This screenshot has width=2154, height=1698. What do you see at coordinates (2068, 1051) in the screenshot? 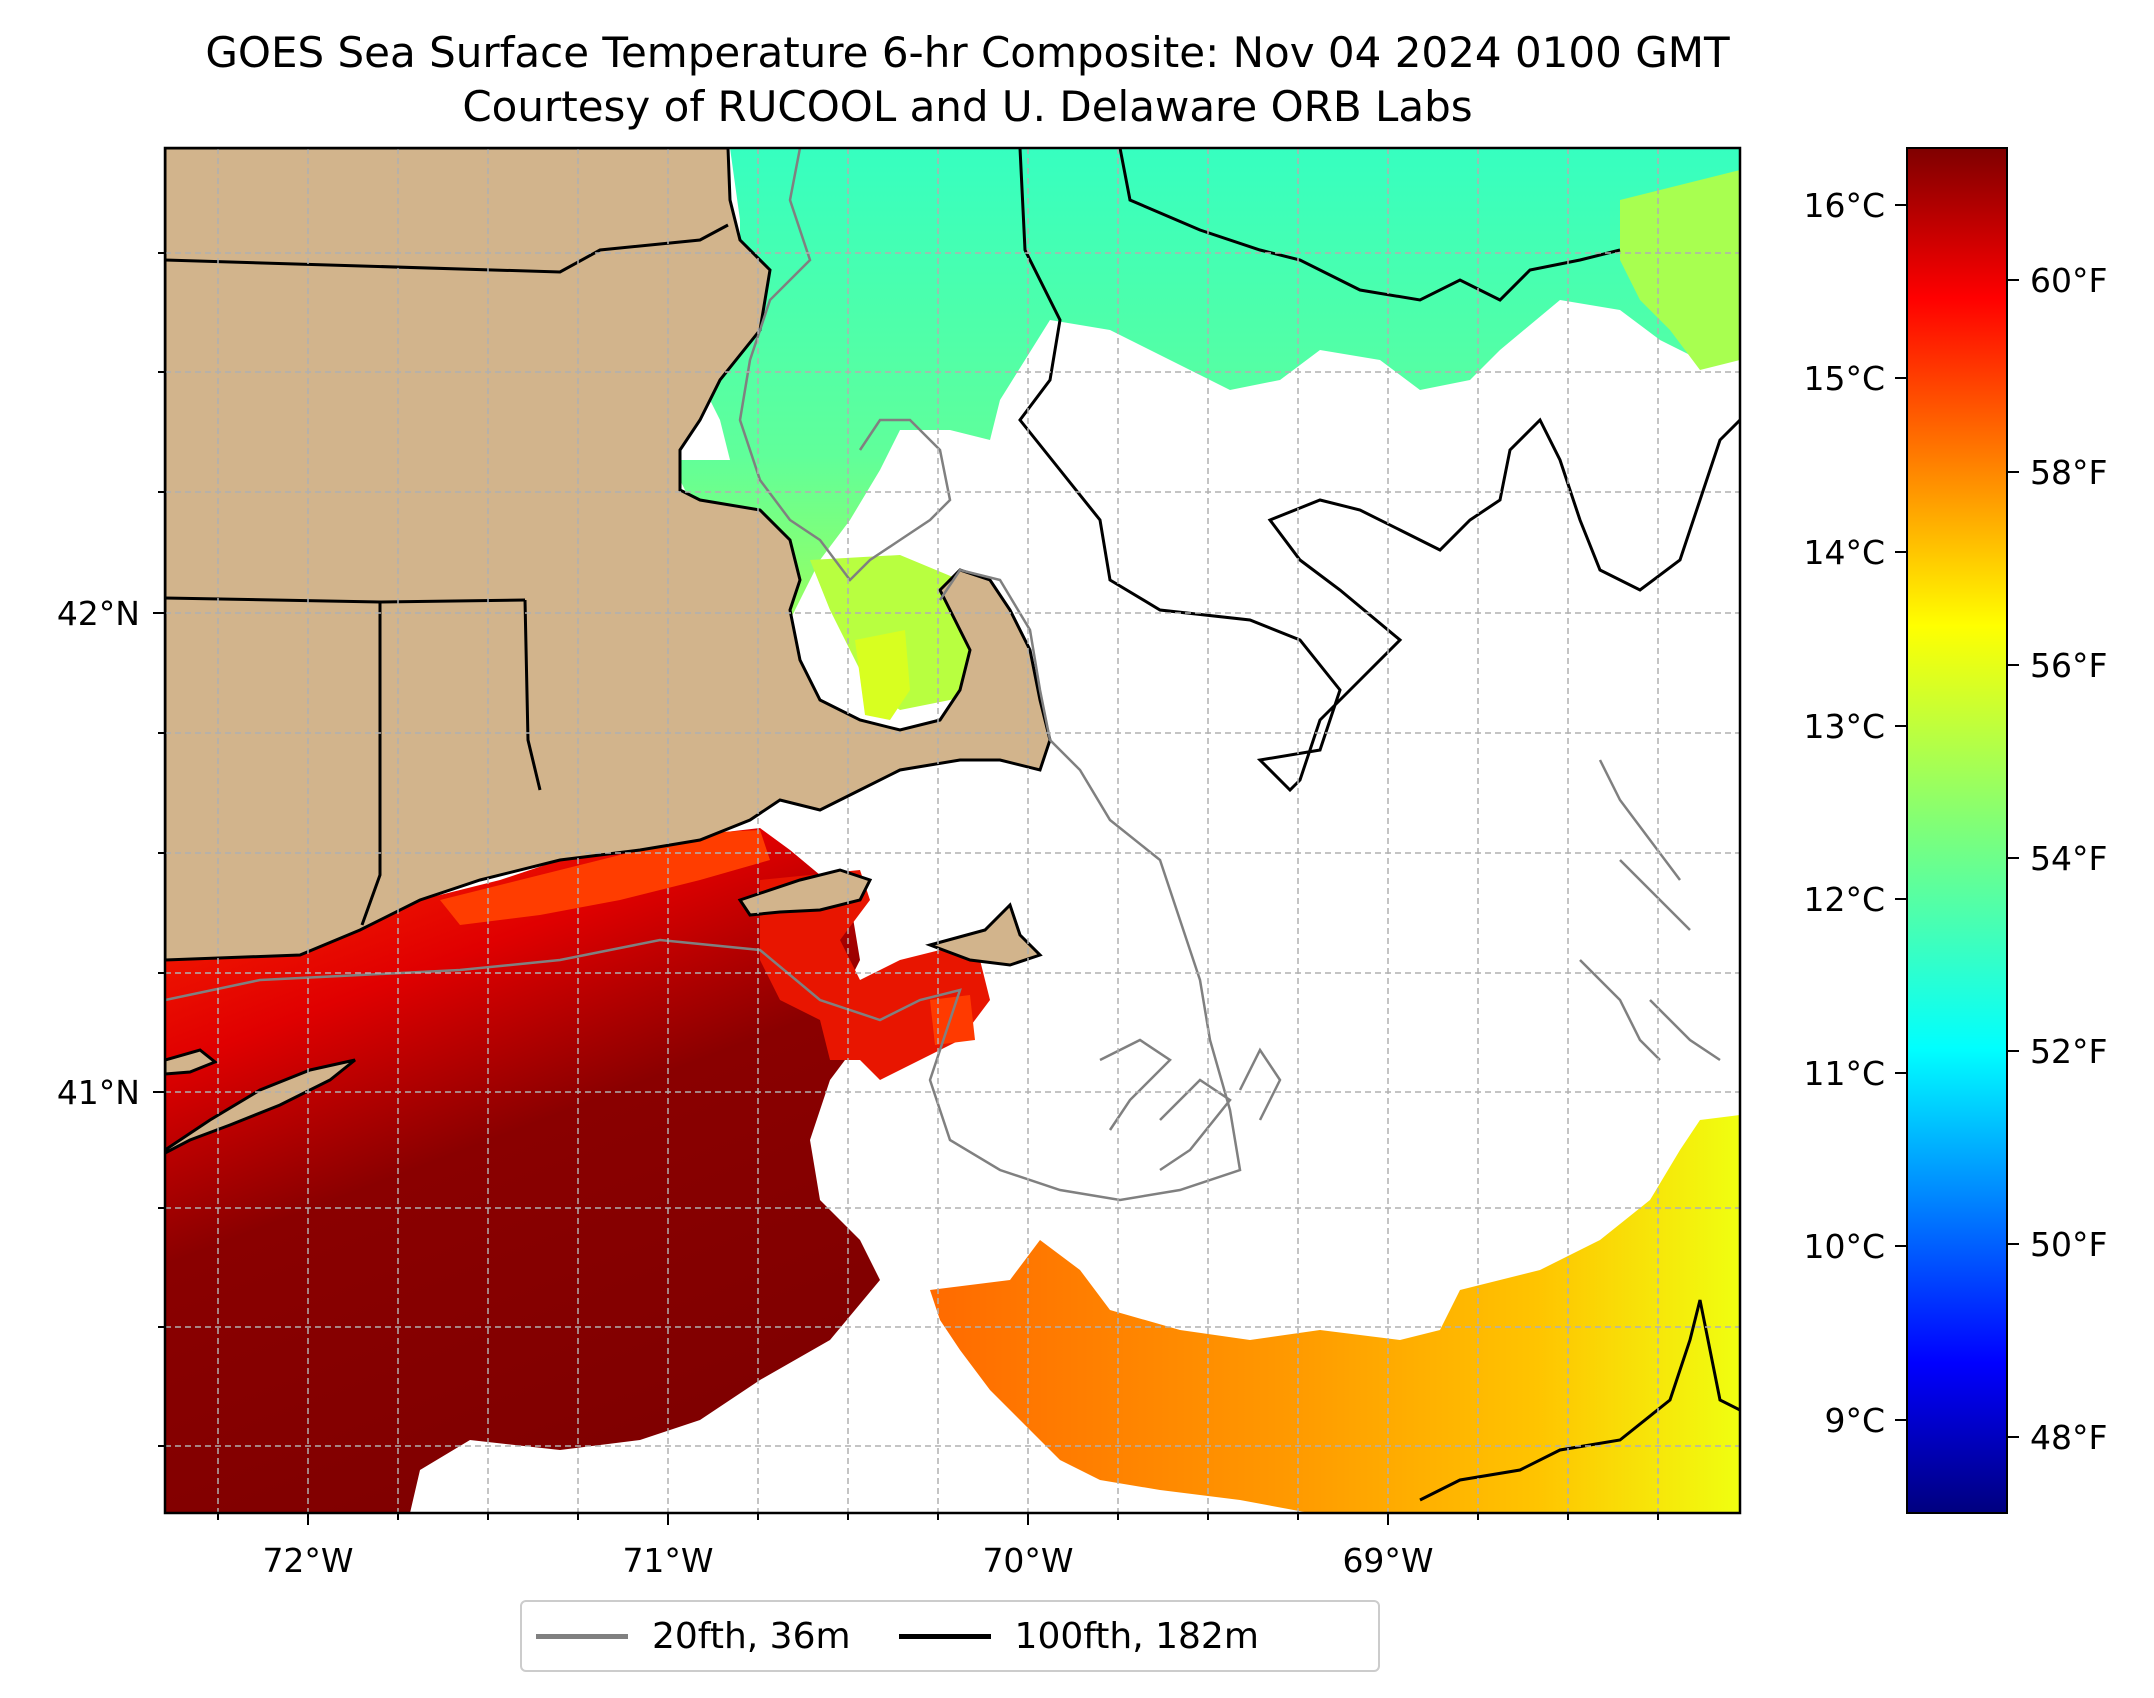
I see `colorbar-label-52f: 52°F` at bounding box center [2068, 1051].